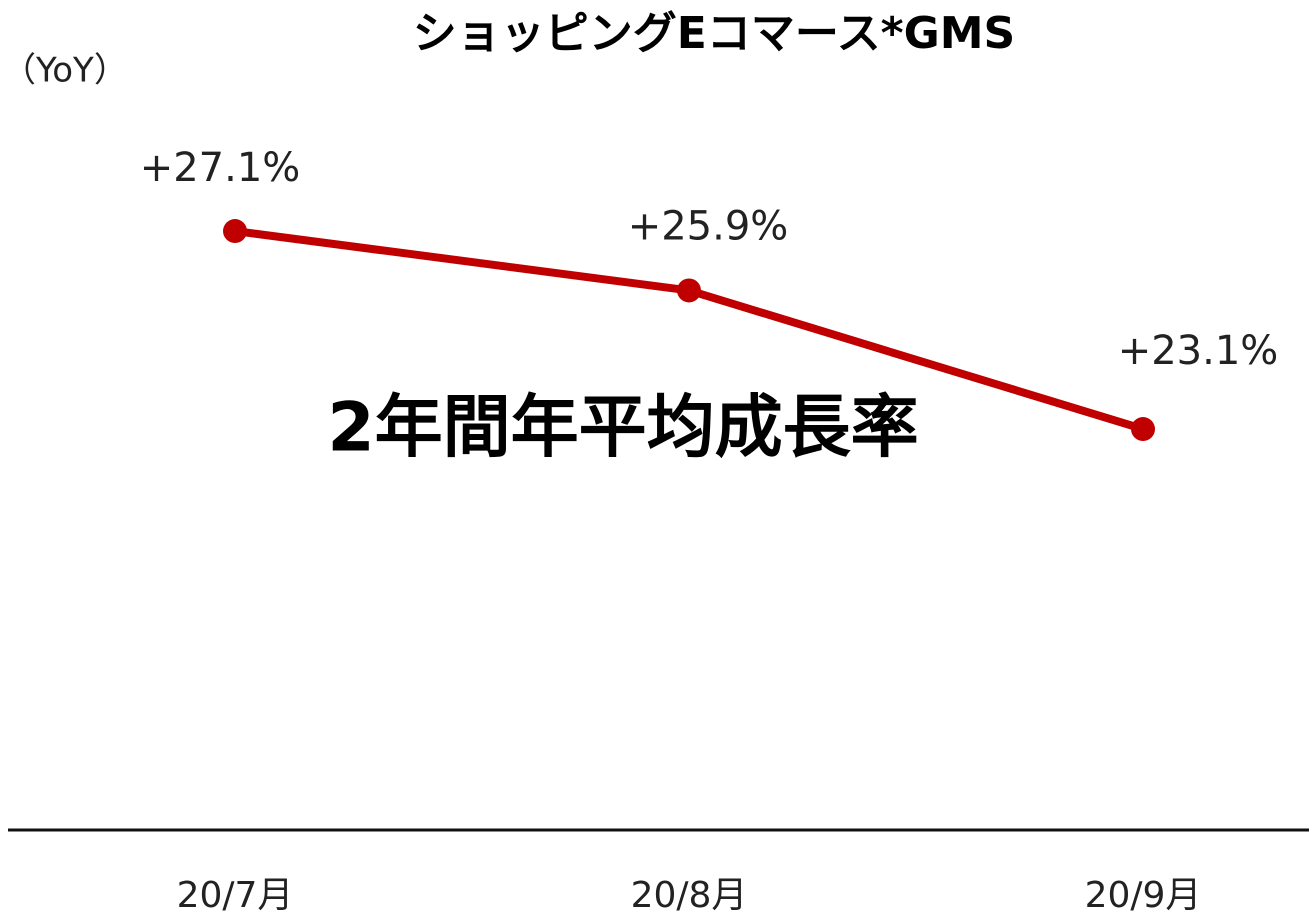 This screenshot has width=1309, height=917. I want to click on chart-title: ショッピングEコマース*GMS, so click(714, 33).